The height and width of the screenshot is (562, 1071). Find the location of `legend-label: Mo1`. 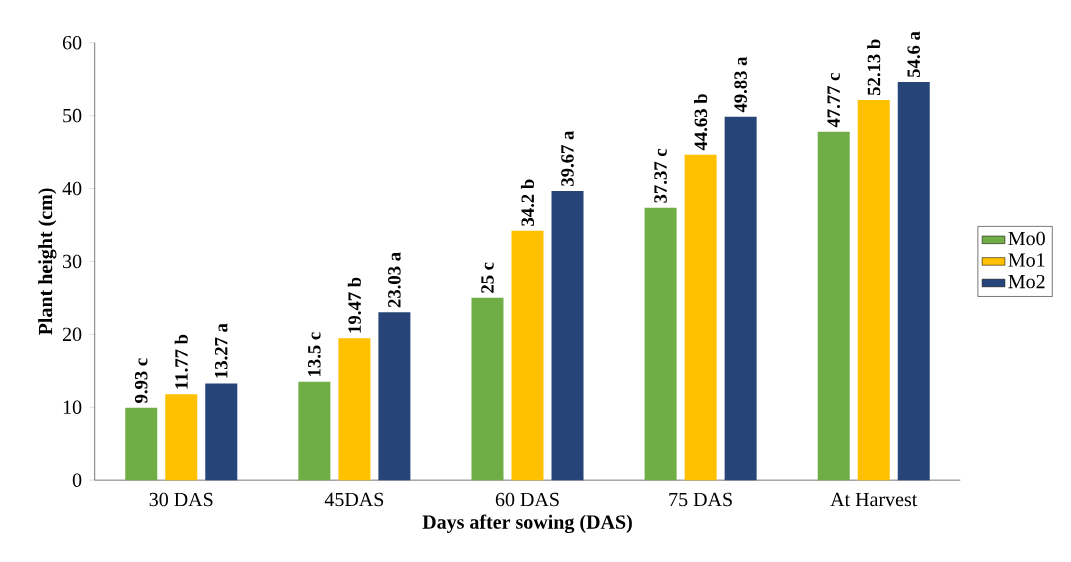

legend-label: Mo1 is located at coordinates (1026, 260).